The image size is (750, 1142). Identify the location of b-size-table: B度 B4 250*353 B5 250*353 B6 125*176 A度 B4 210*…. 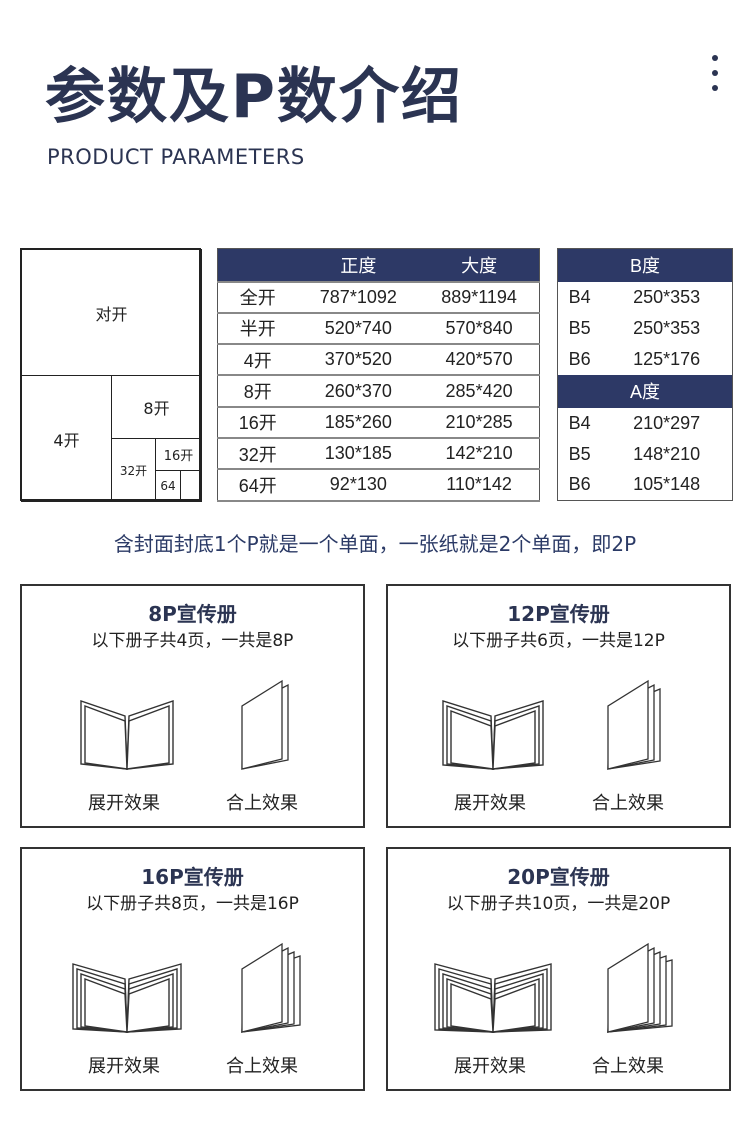
(645, 374).